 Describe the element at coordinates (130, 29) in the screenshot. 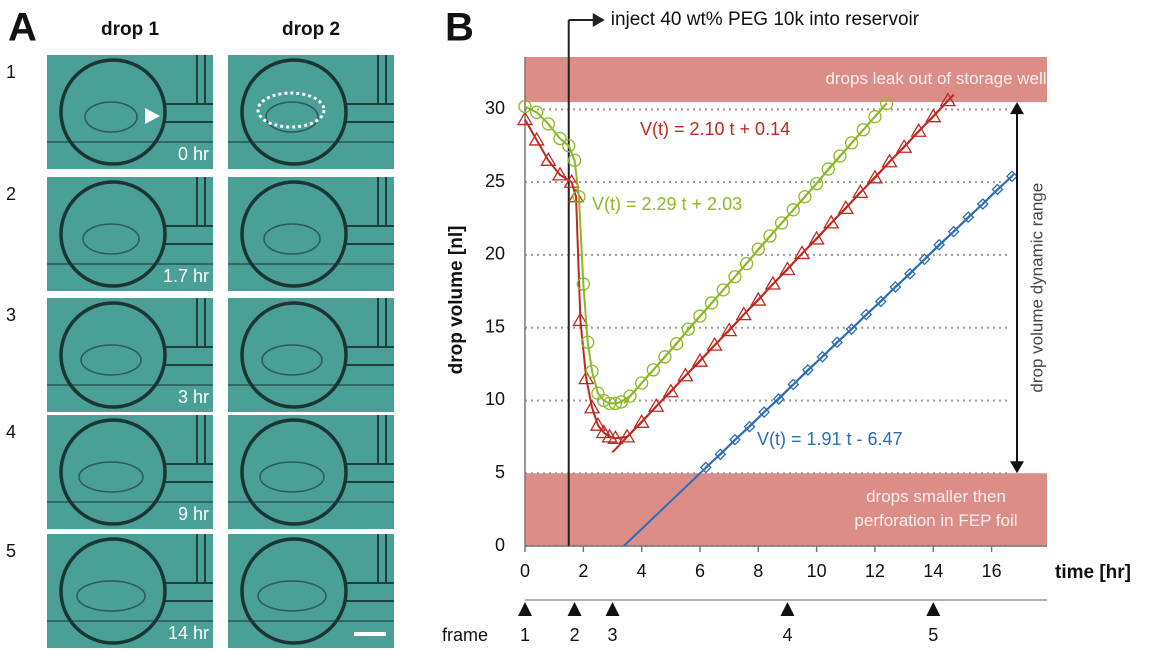

I see `column-title: drop 1` at that location.